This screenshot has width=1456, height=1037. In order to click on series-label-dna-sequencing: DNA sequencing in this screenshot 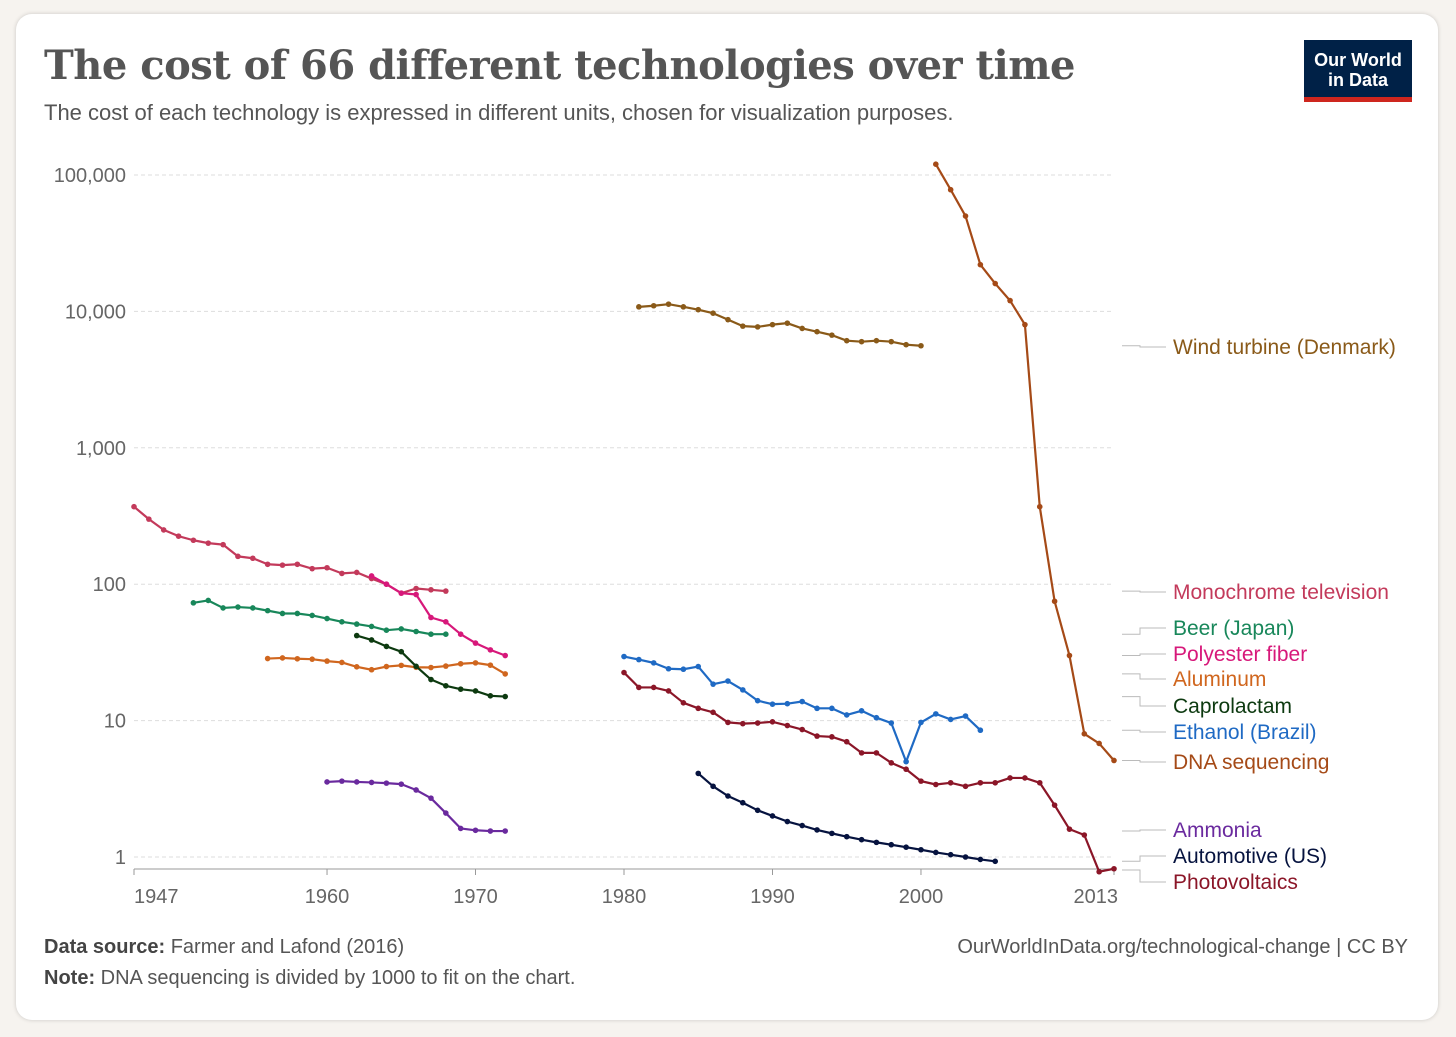, I will do `click(1251, 762)`.